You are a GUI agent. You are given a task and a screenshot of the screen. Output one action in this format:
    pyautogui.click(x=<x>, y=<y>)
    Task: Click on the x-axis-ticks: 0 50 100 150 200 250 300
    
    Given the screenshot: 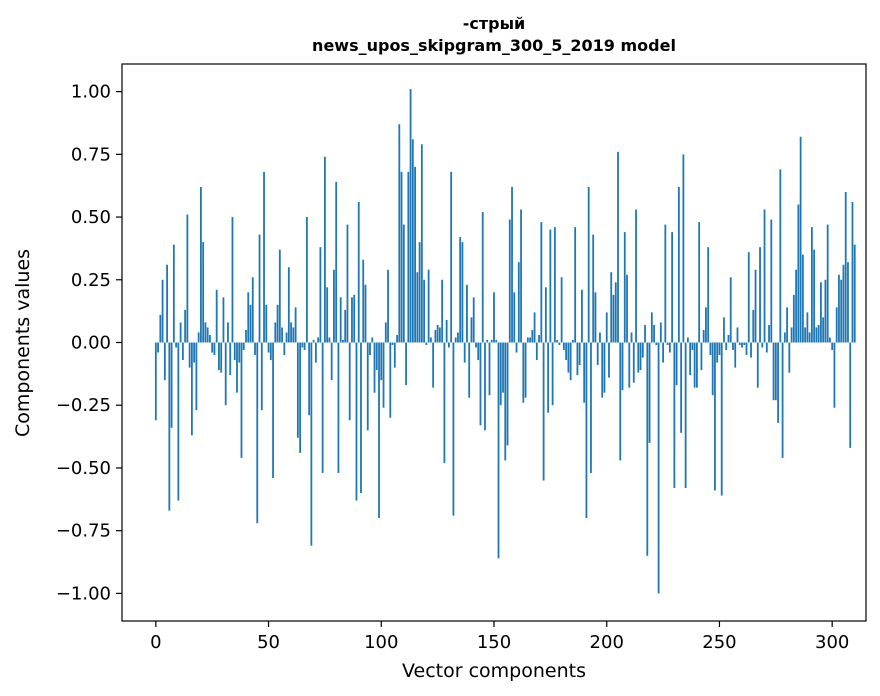 What is the action you would take?
    pyautogui.click(x=499, y=637)
    